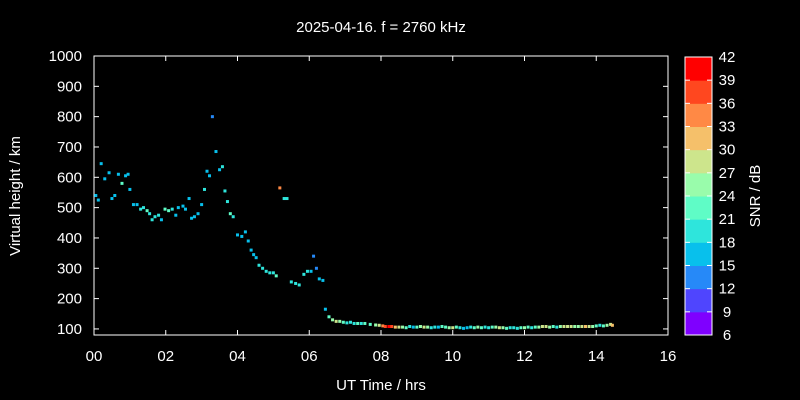  What do you see at coordinates (727, 335) in the screenshot?
I see `colorbar-tick-label: 6` at bounding box center [727, 335].